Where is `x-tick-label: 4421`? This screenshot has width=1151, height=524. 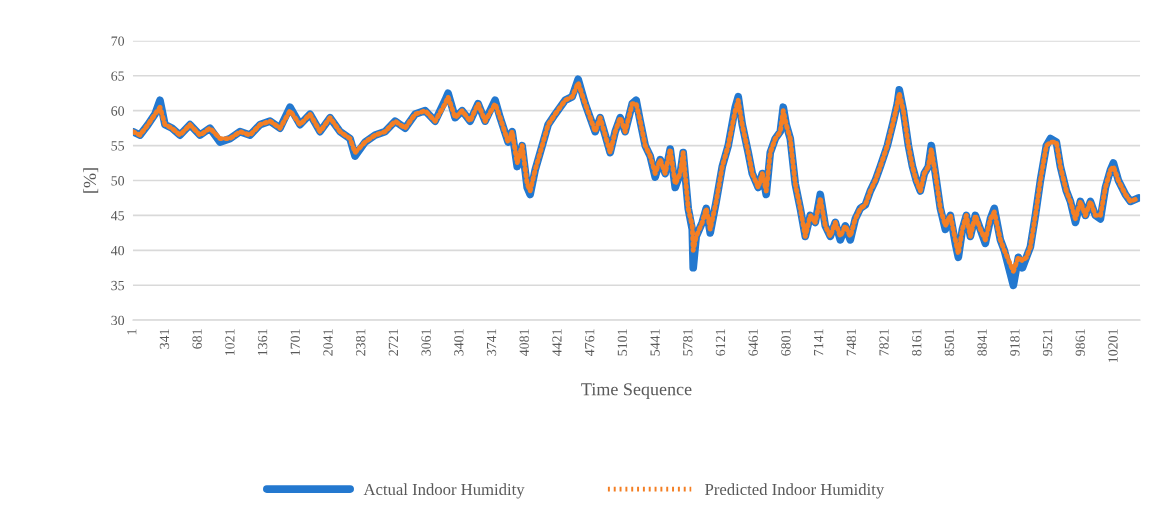 x-tick-label: 4421 is located at coordinates (557, 342).